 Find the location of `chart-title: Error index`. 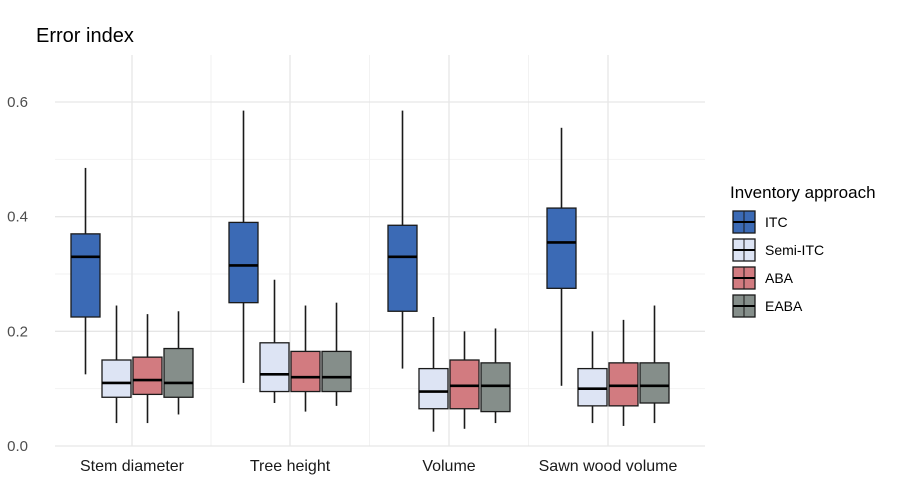

chart-title: Error index is located at coordinates (85, 36).